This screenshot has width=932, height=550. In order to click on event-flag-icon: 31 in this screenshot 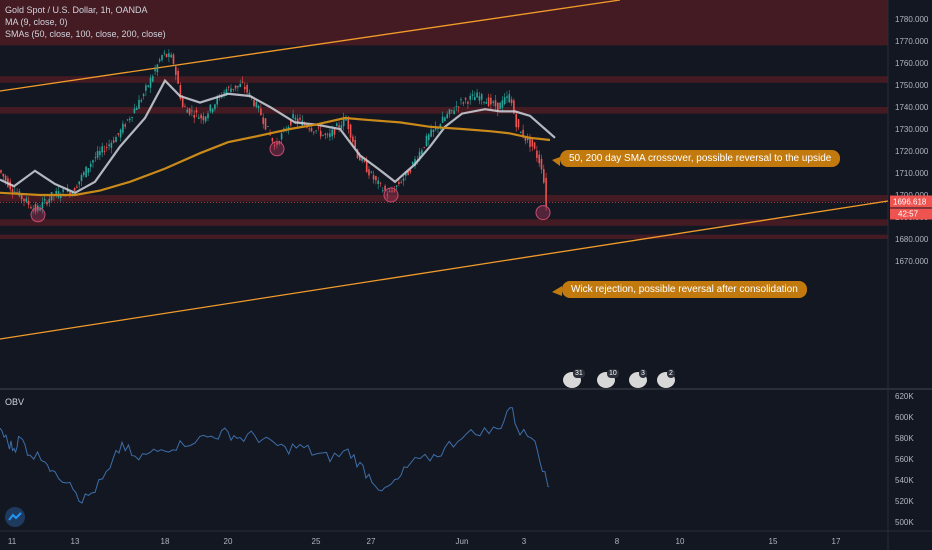, I will do `click(574, 378)`.